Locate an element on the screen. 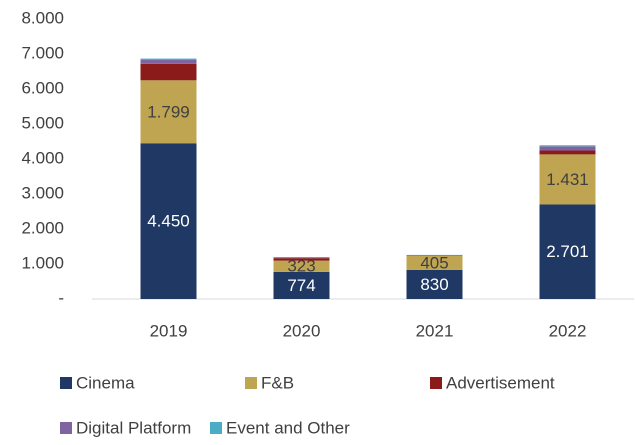 The width and height of the screenshot is (635, 445). data-label: 1.799 is located at coordinates (168, 111).